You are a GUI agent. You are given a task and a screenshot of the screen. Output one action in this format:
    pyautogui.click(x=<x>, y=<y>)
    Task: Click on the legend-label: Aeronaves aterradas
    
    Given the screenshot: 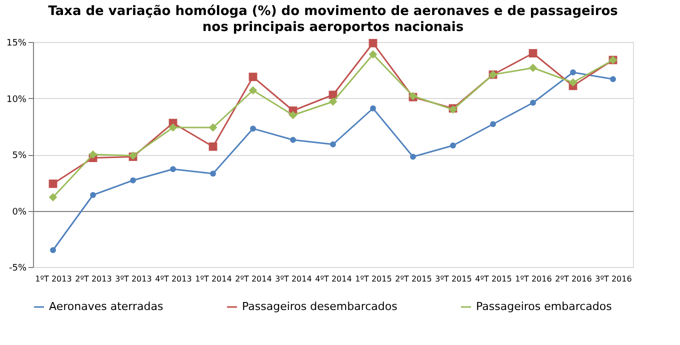 What is the action you would take?
    pyautogui.click(x=106, y=306)
    